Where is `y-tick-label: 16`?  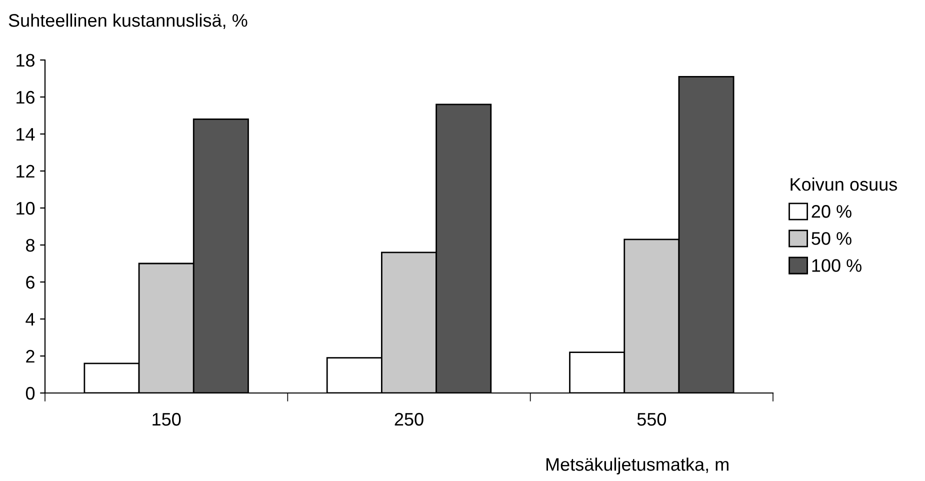
y-tick-label: 16 is located at coordinates (25, 97).